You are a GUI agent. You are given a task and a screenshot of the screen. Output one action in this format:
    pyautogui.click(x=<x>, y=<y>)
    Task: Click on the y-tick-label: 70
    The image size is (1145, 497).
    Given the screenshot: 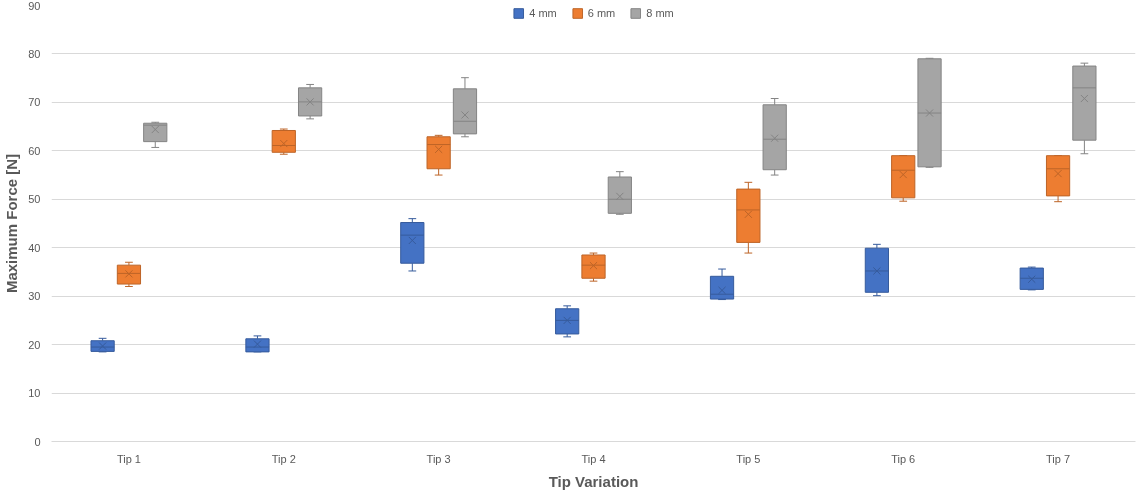 What is the action you would take?
    pyautogui.click(x=34, y=102)
    